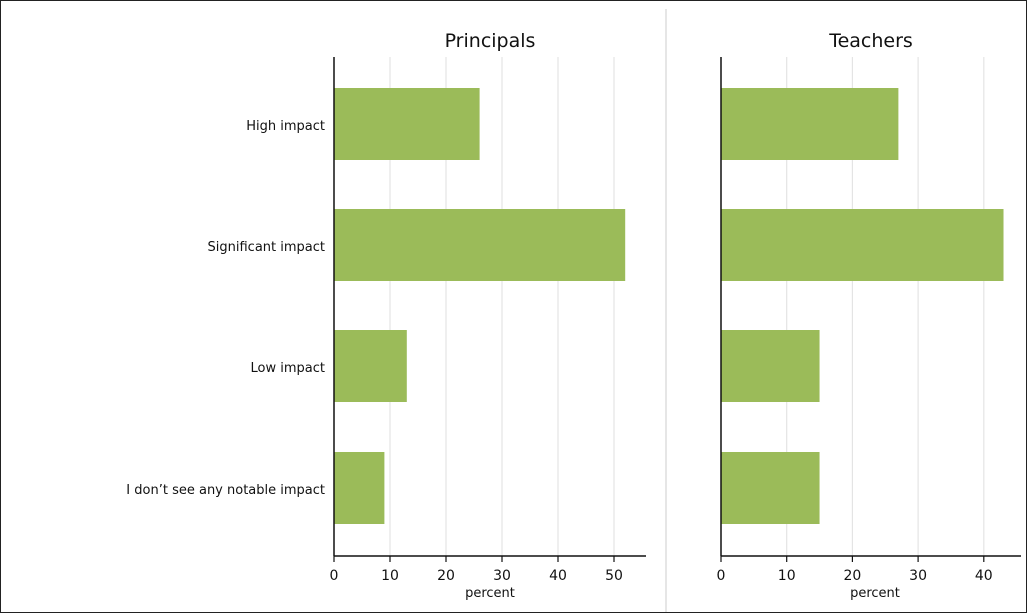  I want to click on panel-title: Principals, so click(490, 41).